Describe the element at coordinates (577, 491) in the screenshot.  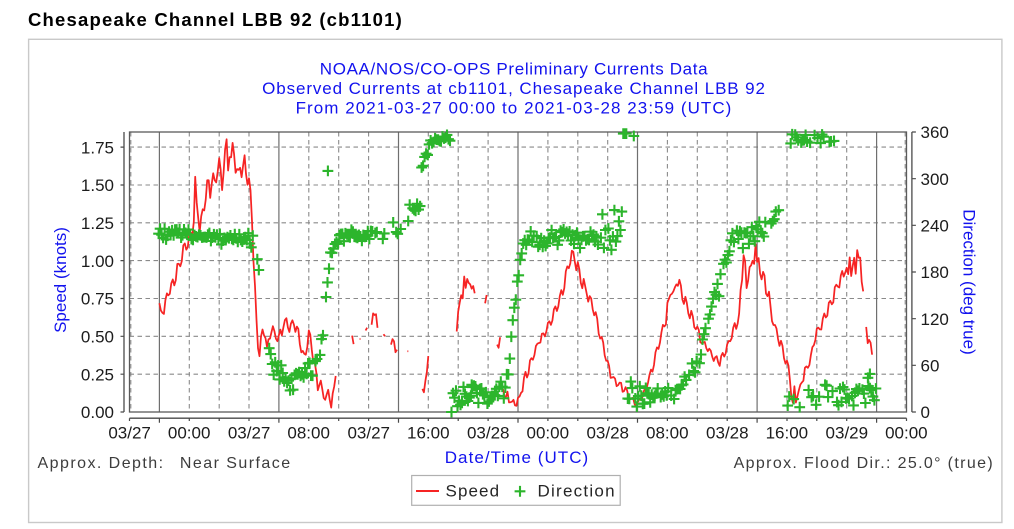
I see `svg-text: Direction` at that location.